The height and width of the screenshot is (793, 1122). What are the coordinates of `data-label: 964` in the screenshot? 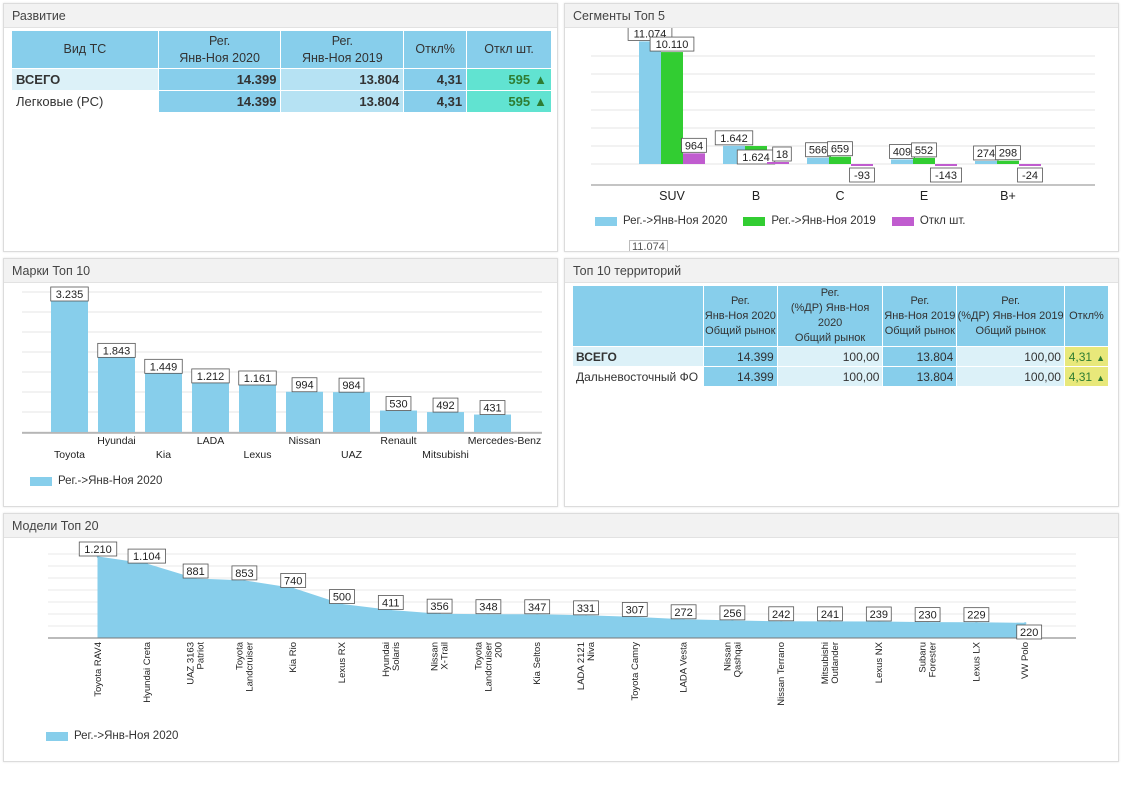 It's located at (694, 146).